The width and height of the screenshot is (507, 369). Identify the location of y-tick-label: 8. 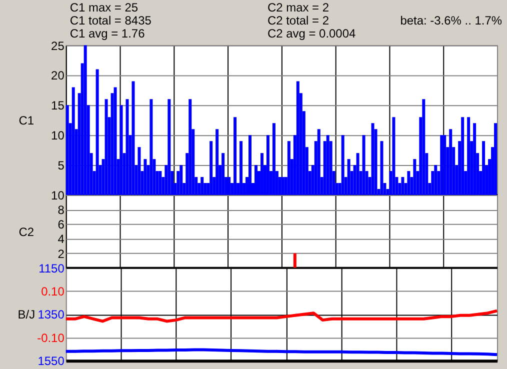
(61, 210).